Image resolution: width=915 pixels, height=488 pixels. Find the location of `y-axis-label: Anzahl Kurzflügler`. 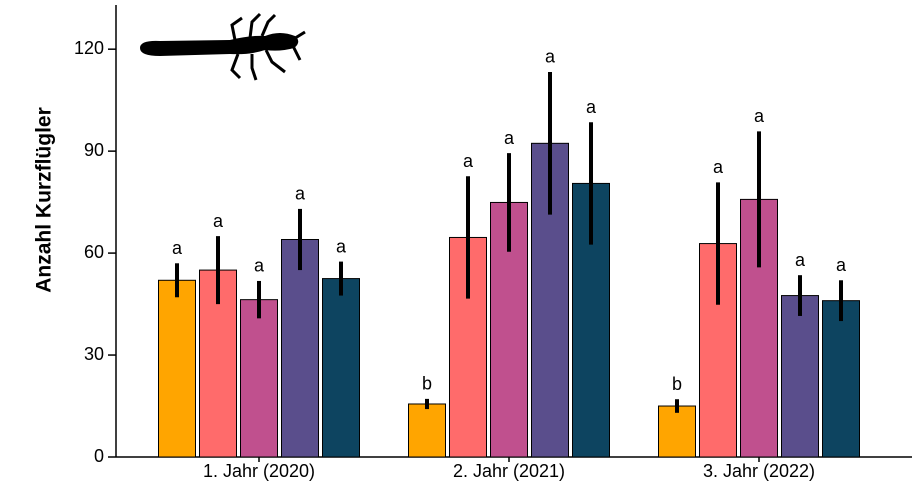

y-axis-label: Anzahl Kurzflügler is located at coordinates (44, 200).